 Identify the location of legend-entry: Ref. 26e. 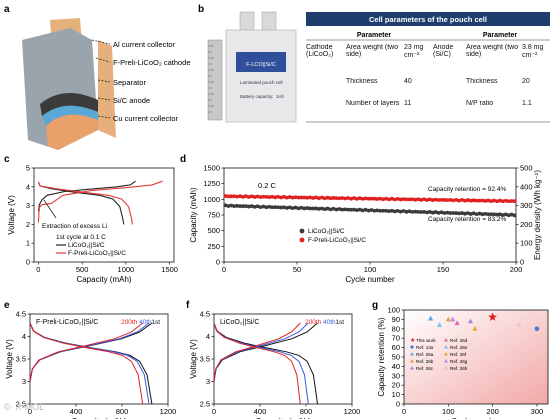
(459, 347).